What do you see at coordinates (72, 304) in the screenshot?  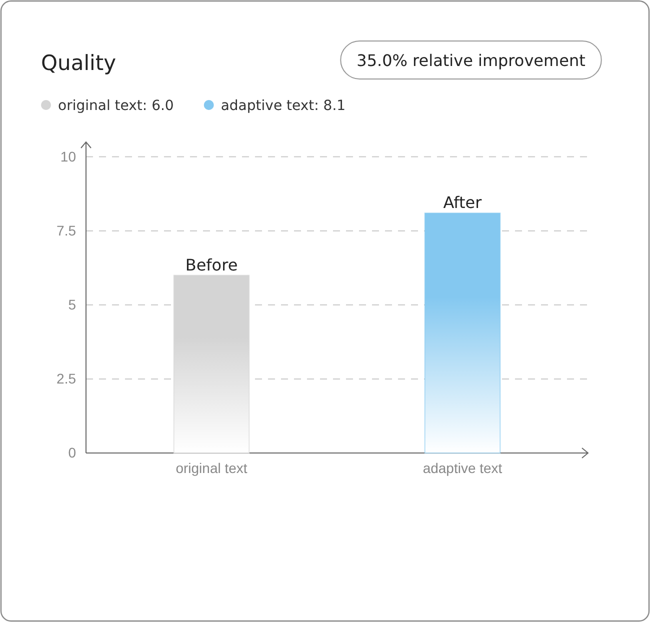 I see `y-tick-label: 5` at bounding box center [72, 304].